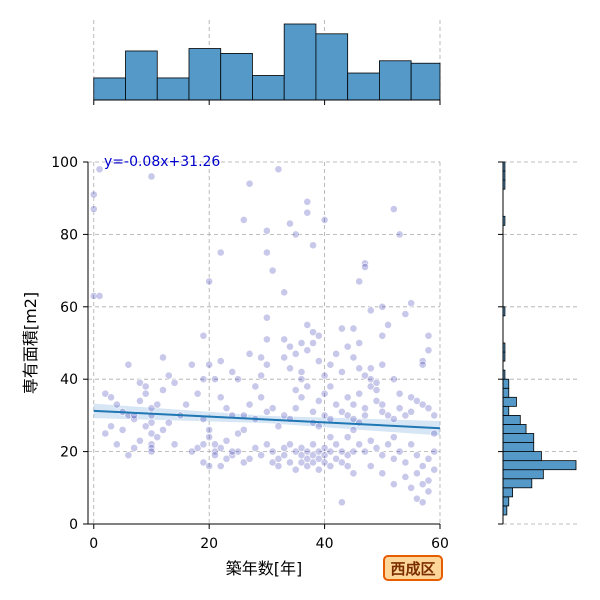 This screenshot has height=600, width=600. Describe the element at coordinates (209, 544) in the screenshot. I see `x-tick-label: 20` at that location.